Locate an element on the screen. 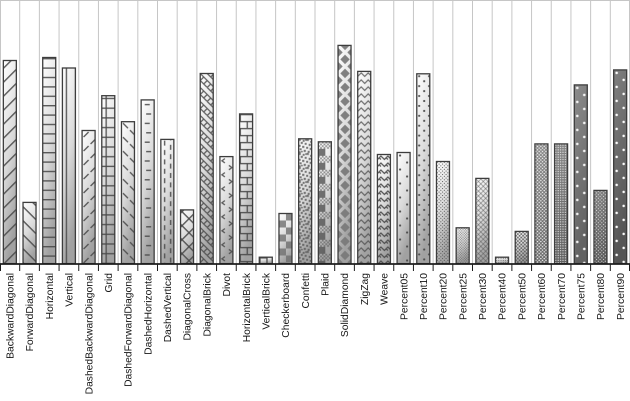 Image resolution: width=630 pixels, height=401 pixels. svg-text: Horizontal is located at coordinates (50, 296).